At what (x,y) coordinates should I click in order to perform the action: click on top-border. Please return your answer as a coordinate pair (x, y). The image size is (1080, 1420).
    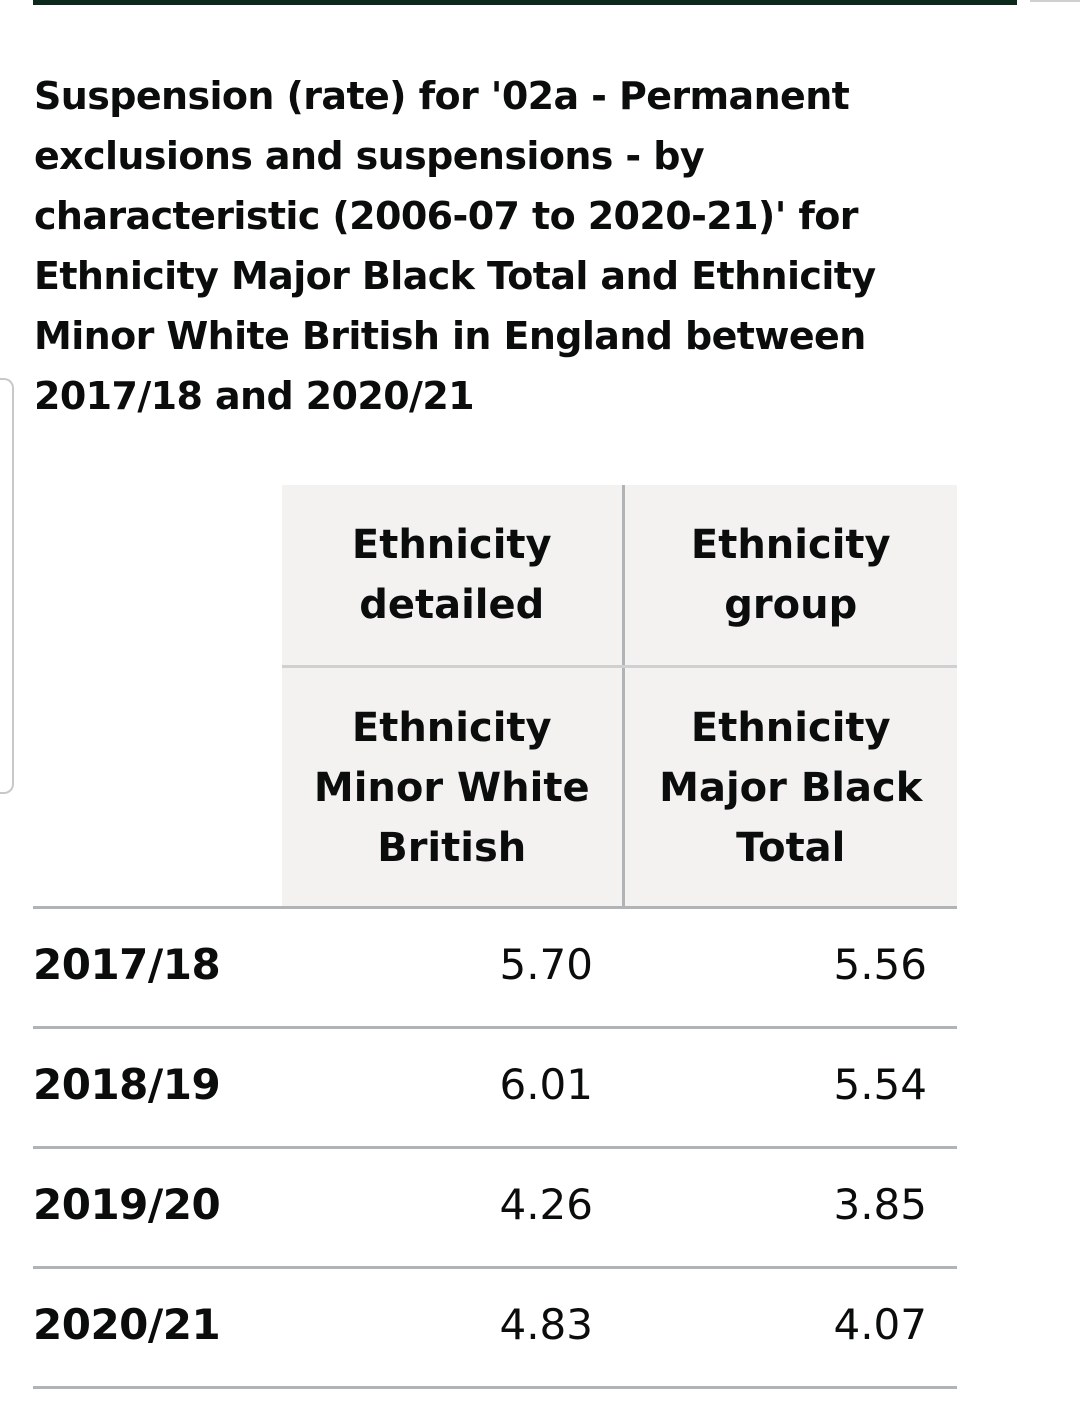
    Looking at the image, I should click on (525, 2).